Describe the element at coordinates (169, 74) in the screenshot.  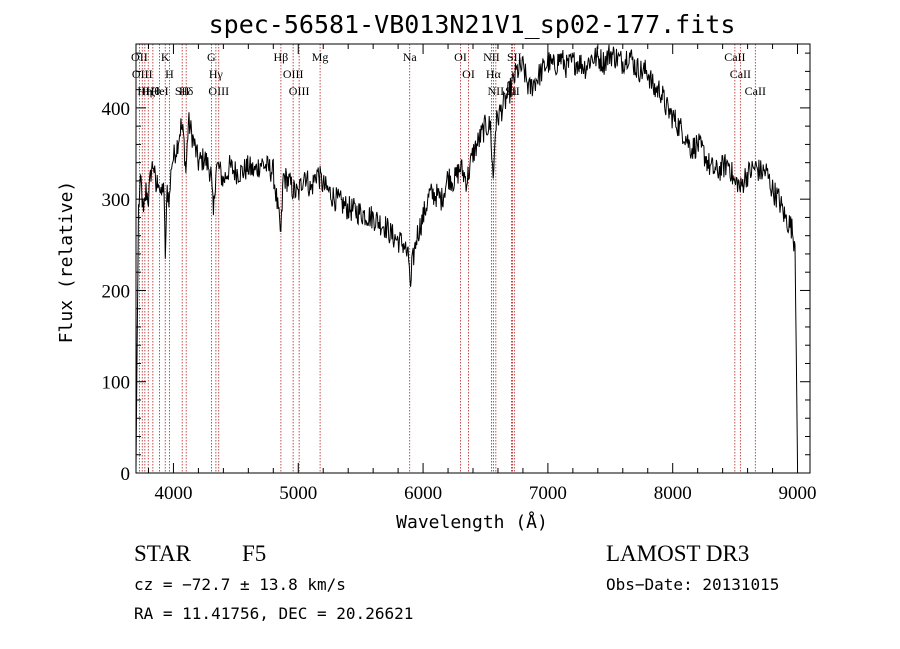
I see `marker-label-h: H` at that location.